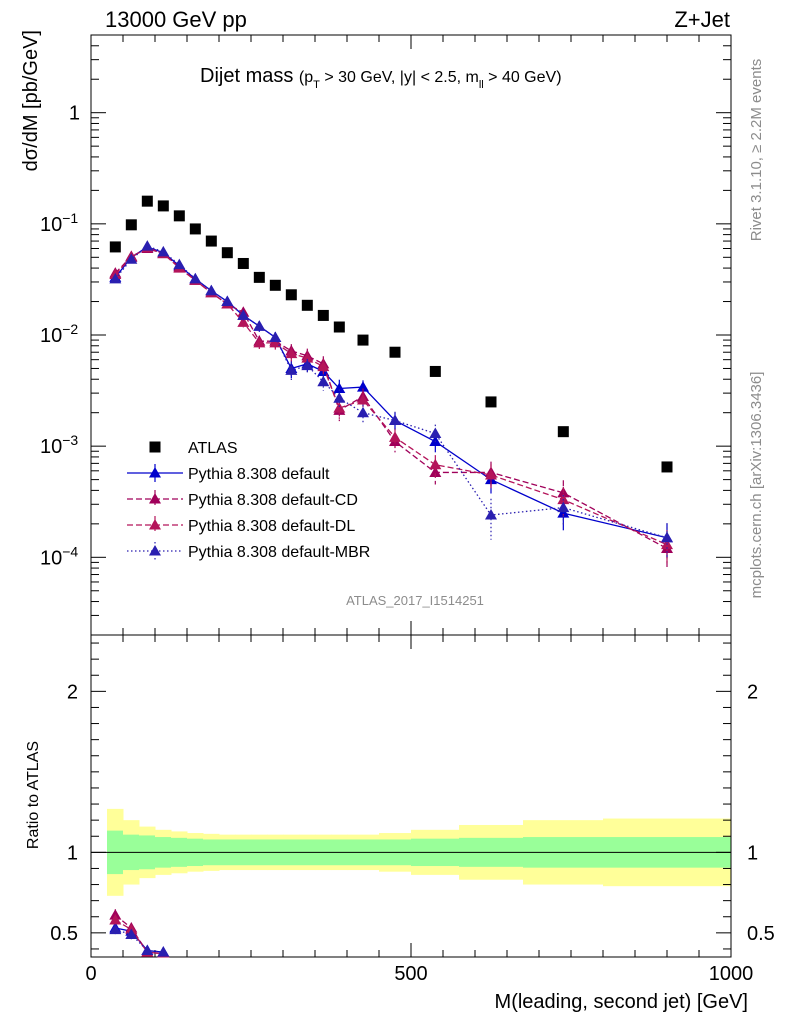 The width and height of the screenshot is (786, 1024). What do you see at coordinates (316, 85) in the screenshot?
I see `plot-title-cut-pt-sub: T` at bounding box center [316, 85].